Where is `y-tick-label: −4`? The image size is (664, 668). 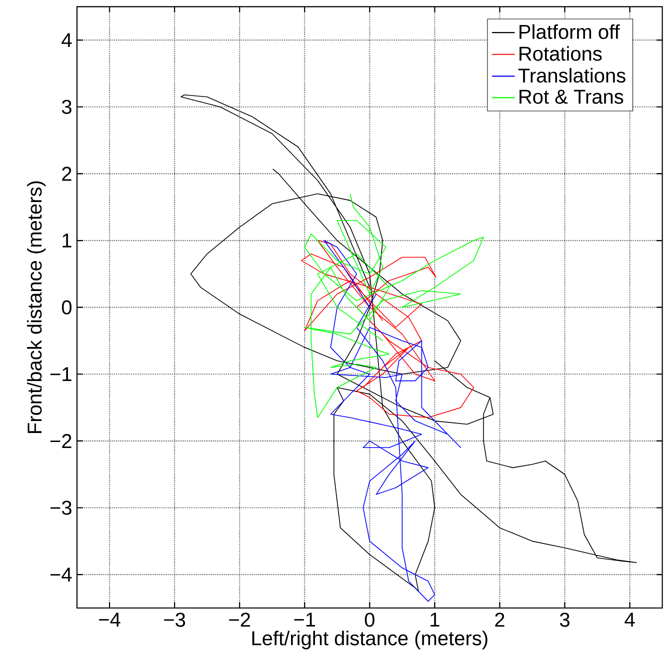
y-tick-label: −4 is located at coordinates (61, 575).